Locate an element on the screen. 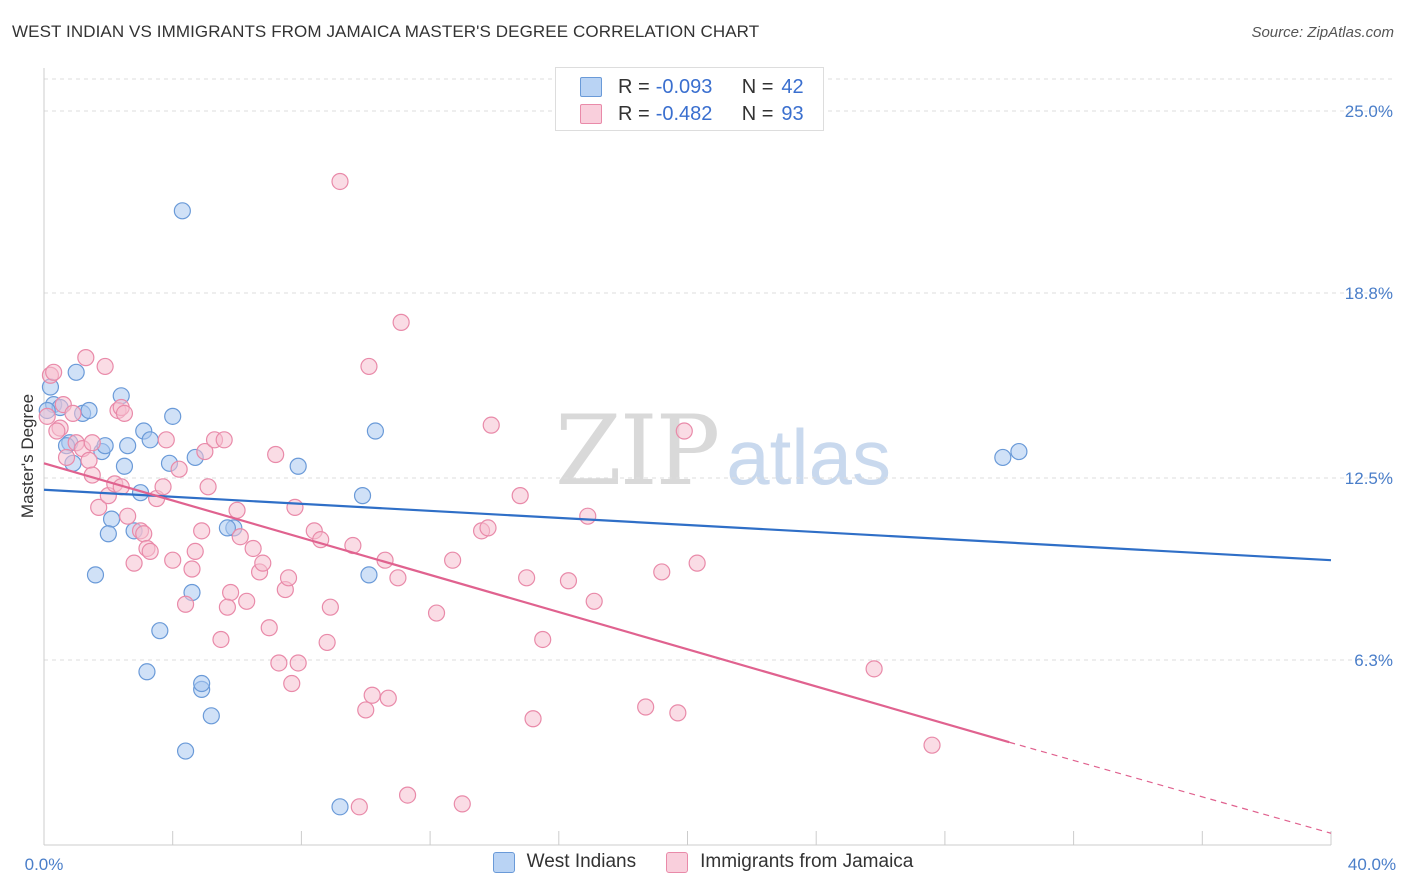 Image resolution: width=1406 pixels, height=892 pixels. west-indian-trend-line is located at coordinates (687, 525).